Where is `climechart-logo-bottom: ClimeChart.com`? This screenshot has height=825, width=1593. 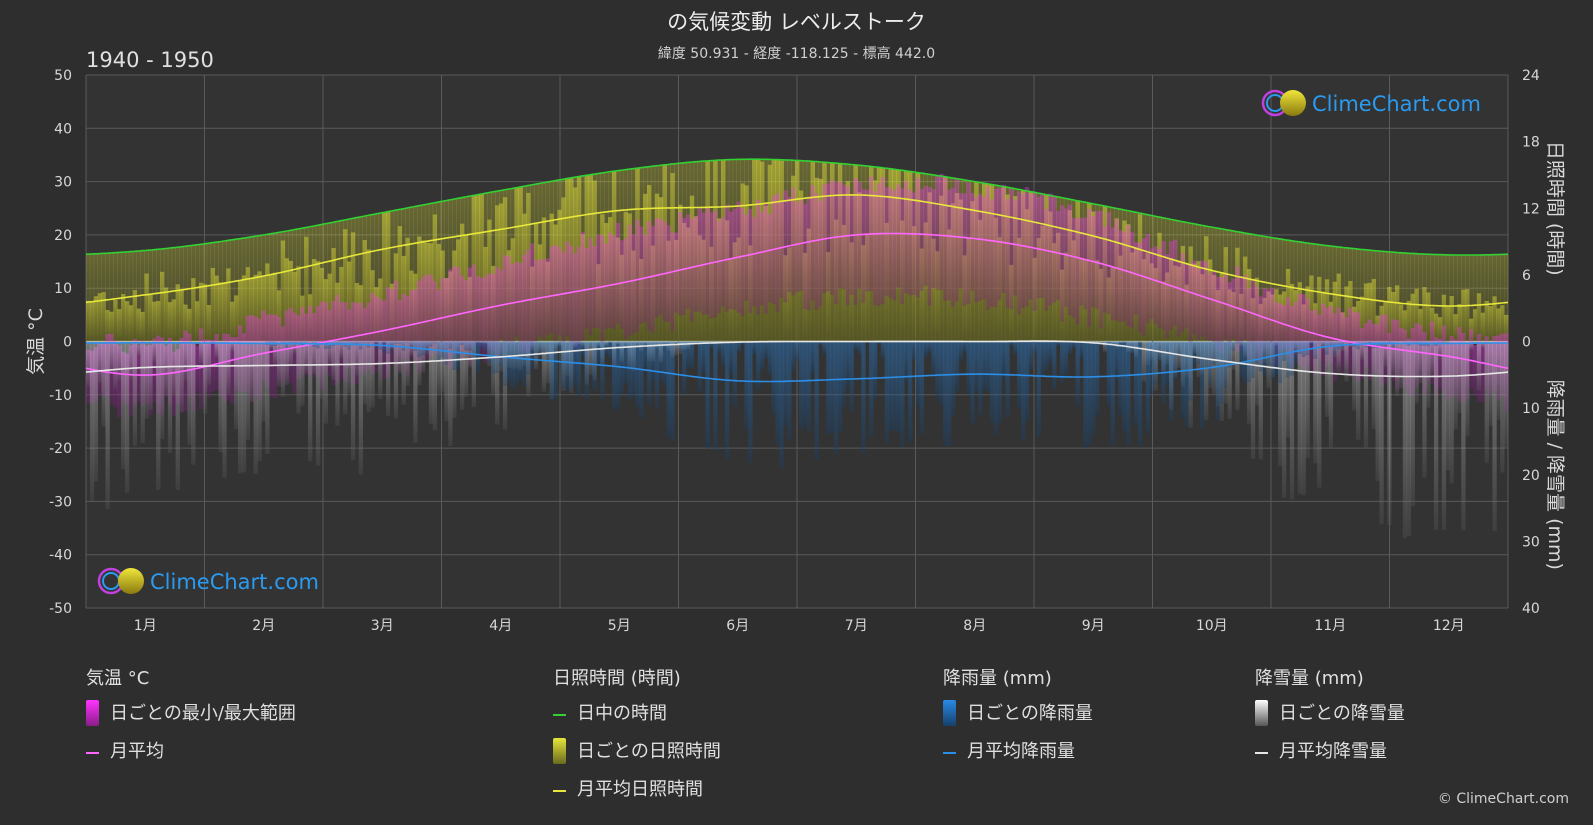
climechart-logo-bottom: ClimeChart.com is located at coordinates (208, 581).